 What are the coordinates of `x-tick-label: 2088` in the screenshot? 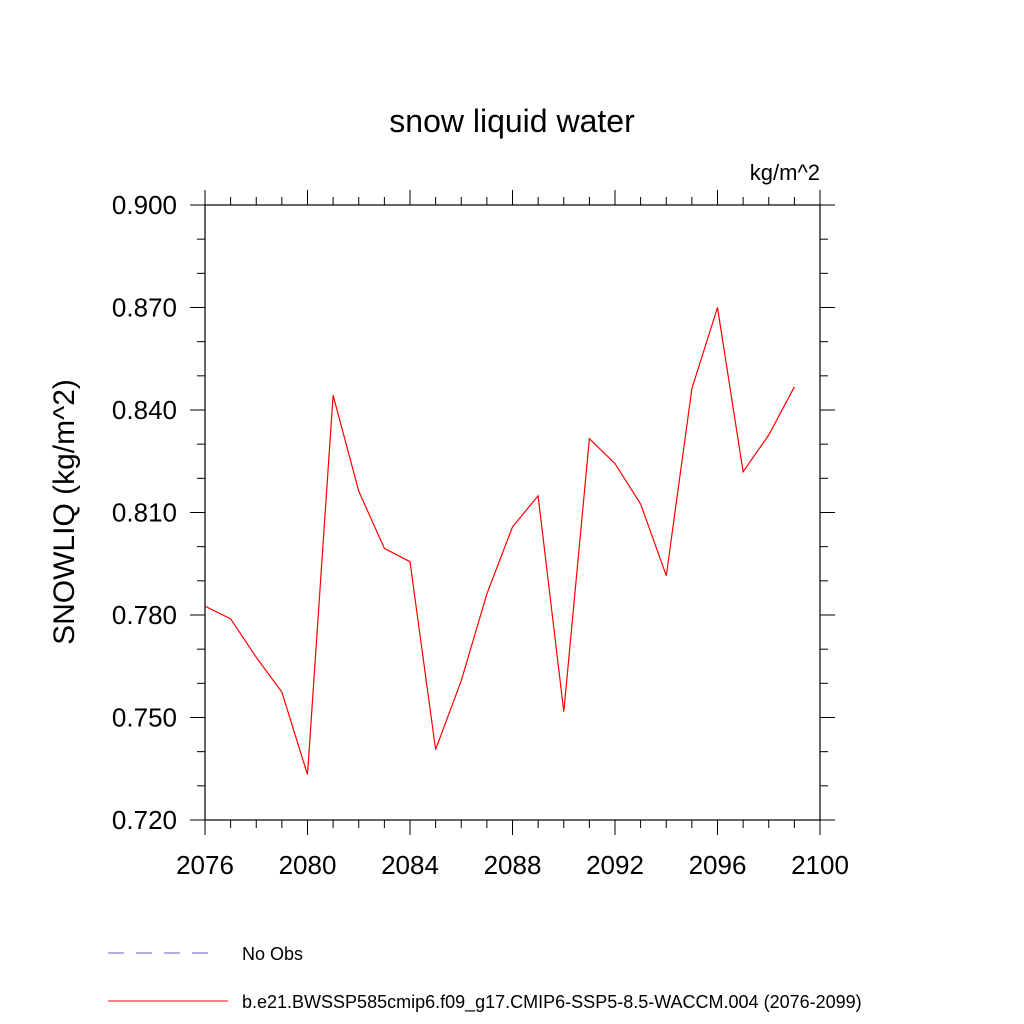 It's located at (513, 865).